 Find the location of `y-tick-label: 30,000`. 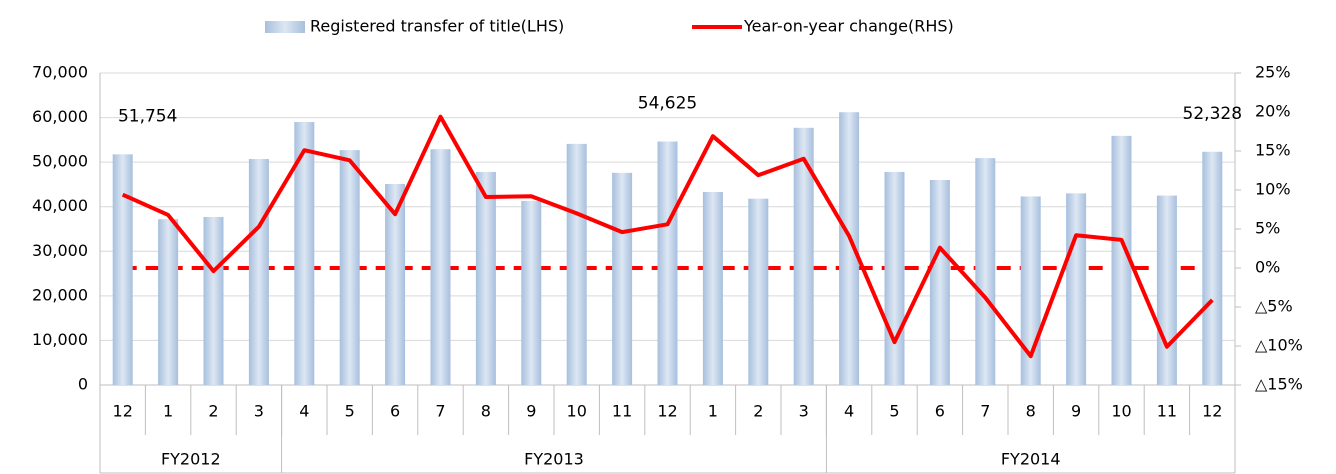

y-tick-label: 30,000 is located at coordinates (60, 250).